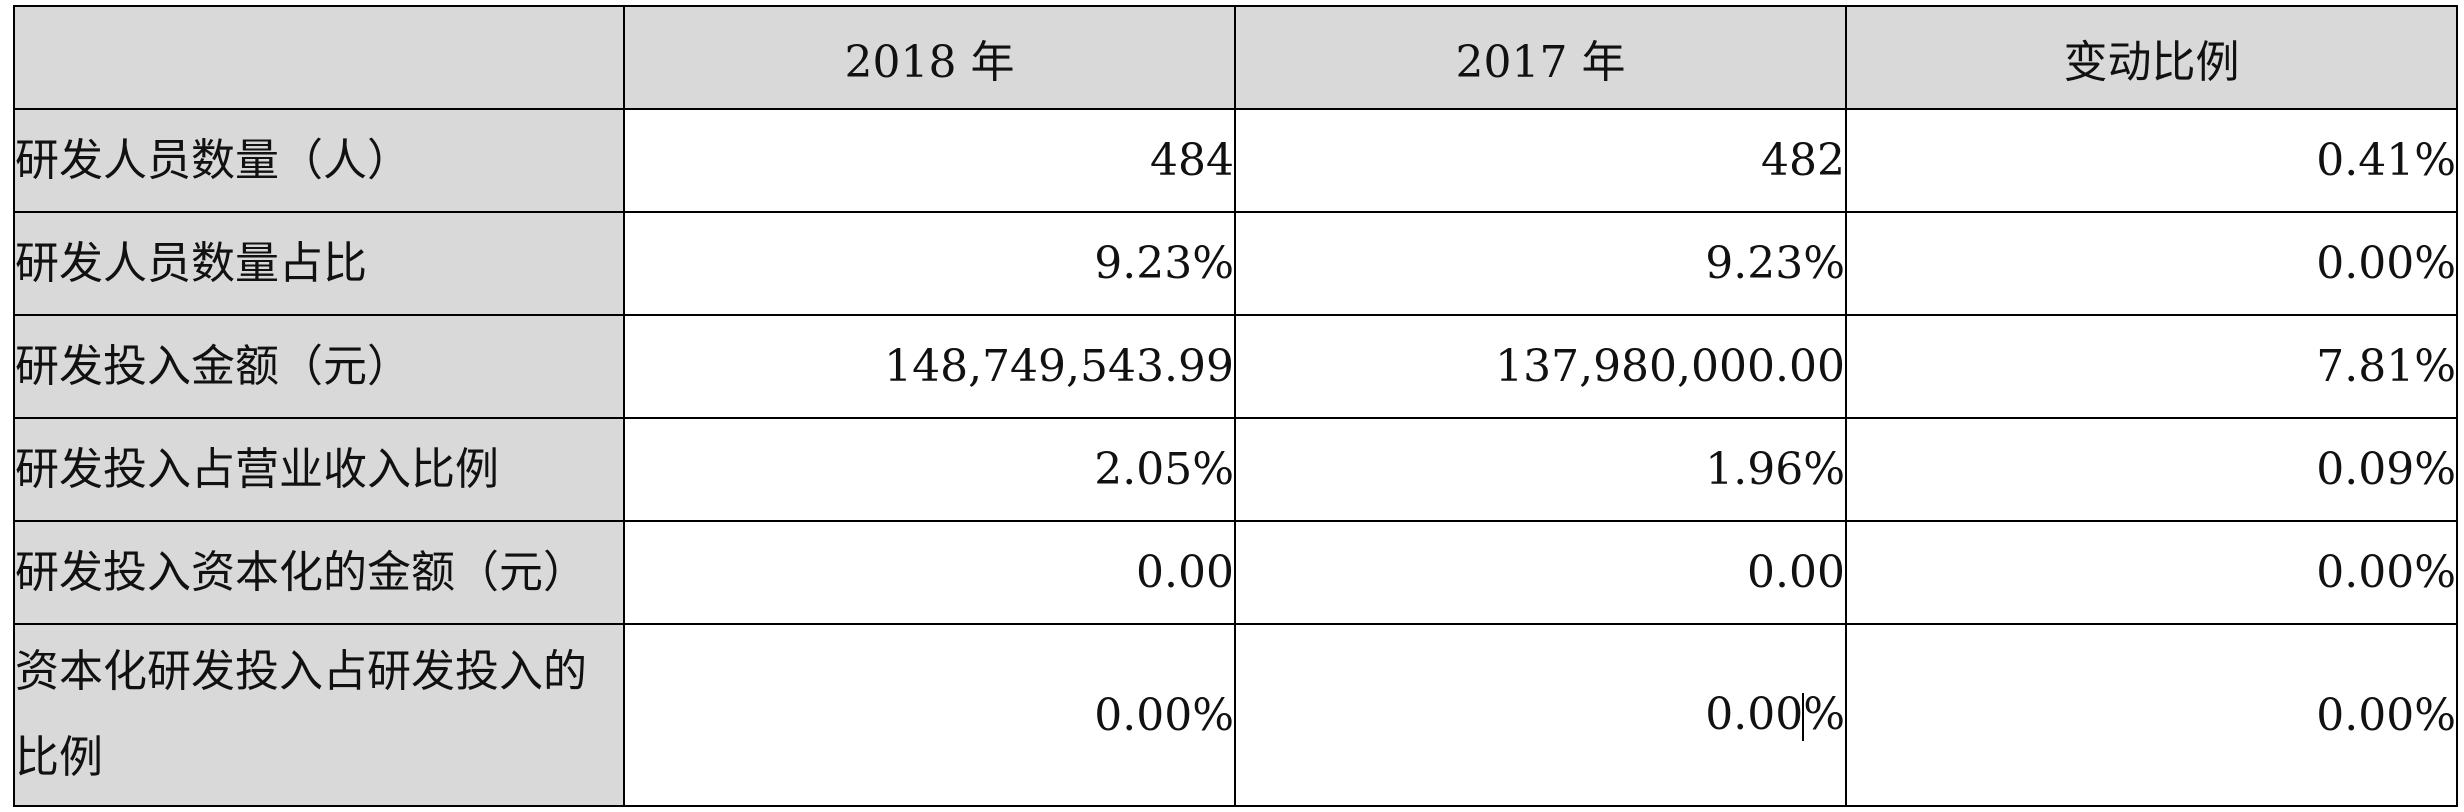 The height and width of the screenshot is (812, 2464). I want to click on cell-2017-text-after-cursor: %, so click(1824, 714).